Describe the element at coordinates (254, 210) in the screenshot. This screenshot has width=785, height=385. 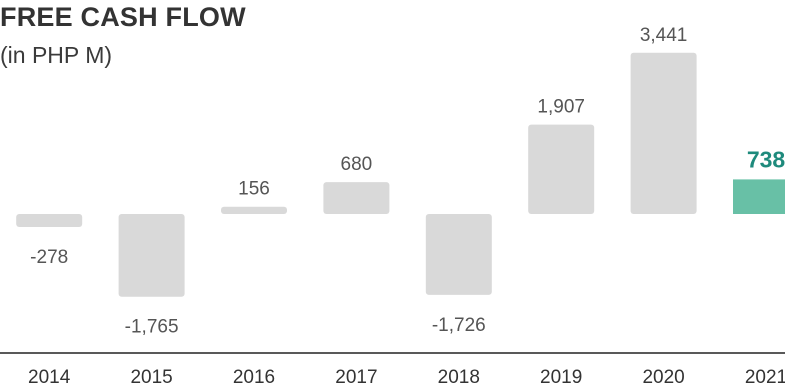
I see `bar-2016` at that location.